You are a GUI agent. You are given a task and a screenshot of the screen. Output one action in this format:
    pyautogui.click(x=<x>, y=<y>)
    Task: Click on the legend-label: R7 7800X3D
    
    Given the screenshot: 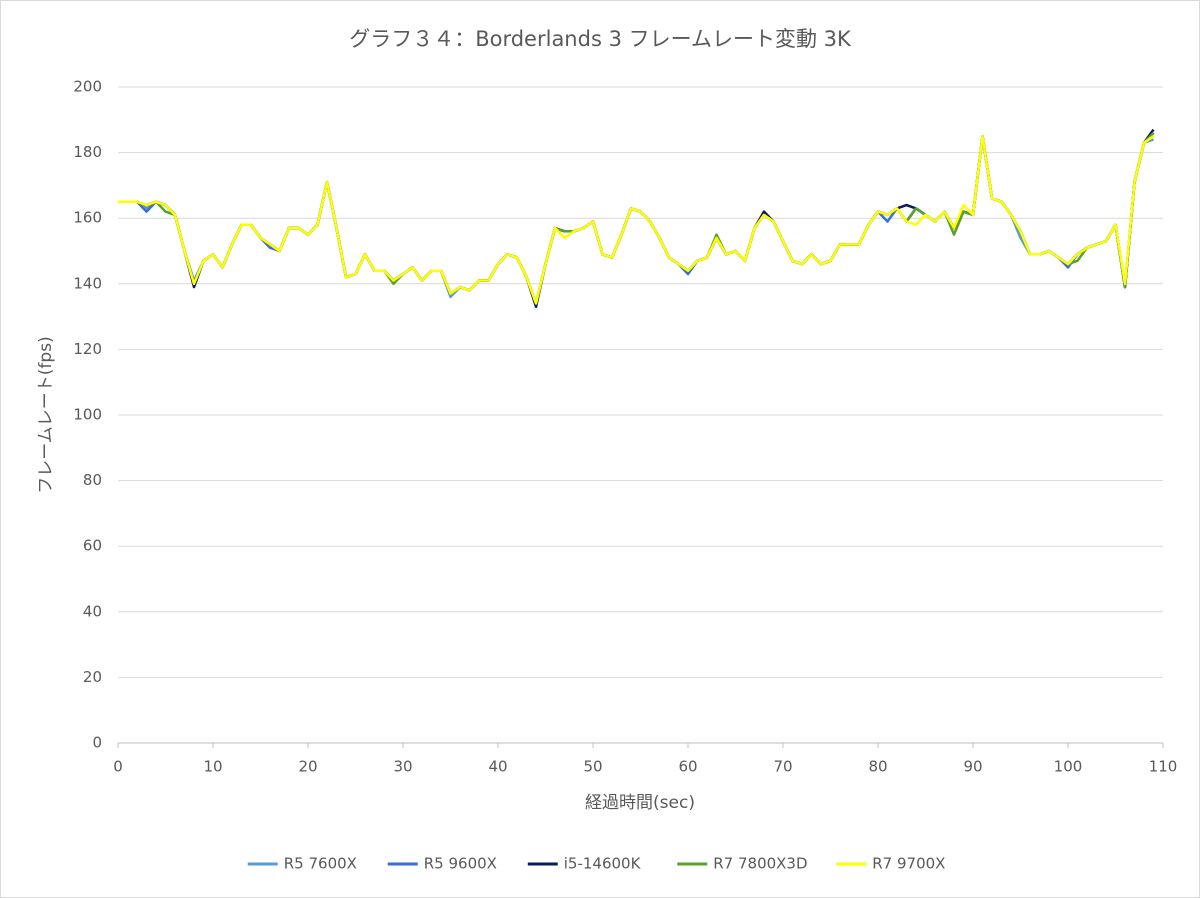 What is the action you would take?
    pyautogui.click(x=760, y=864)
    